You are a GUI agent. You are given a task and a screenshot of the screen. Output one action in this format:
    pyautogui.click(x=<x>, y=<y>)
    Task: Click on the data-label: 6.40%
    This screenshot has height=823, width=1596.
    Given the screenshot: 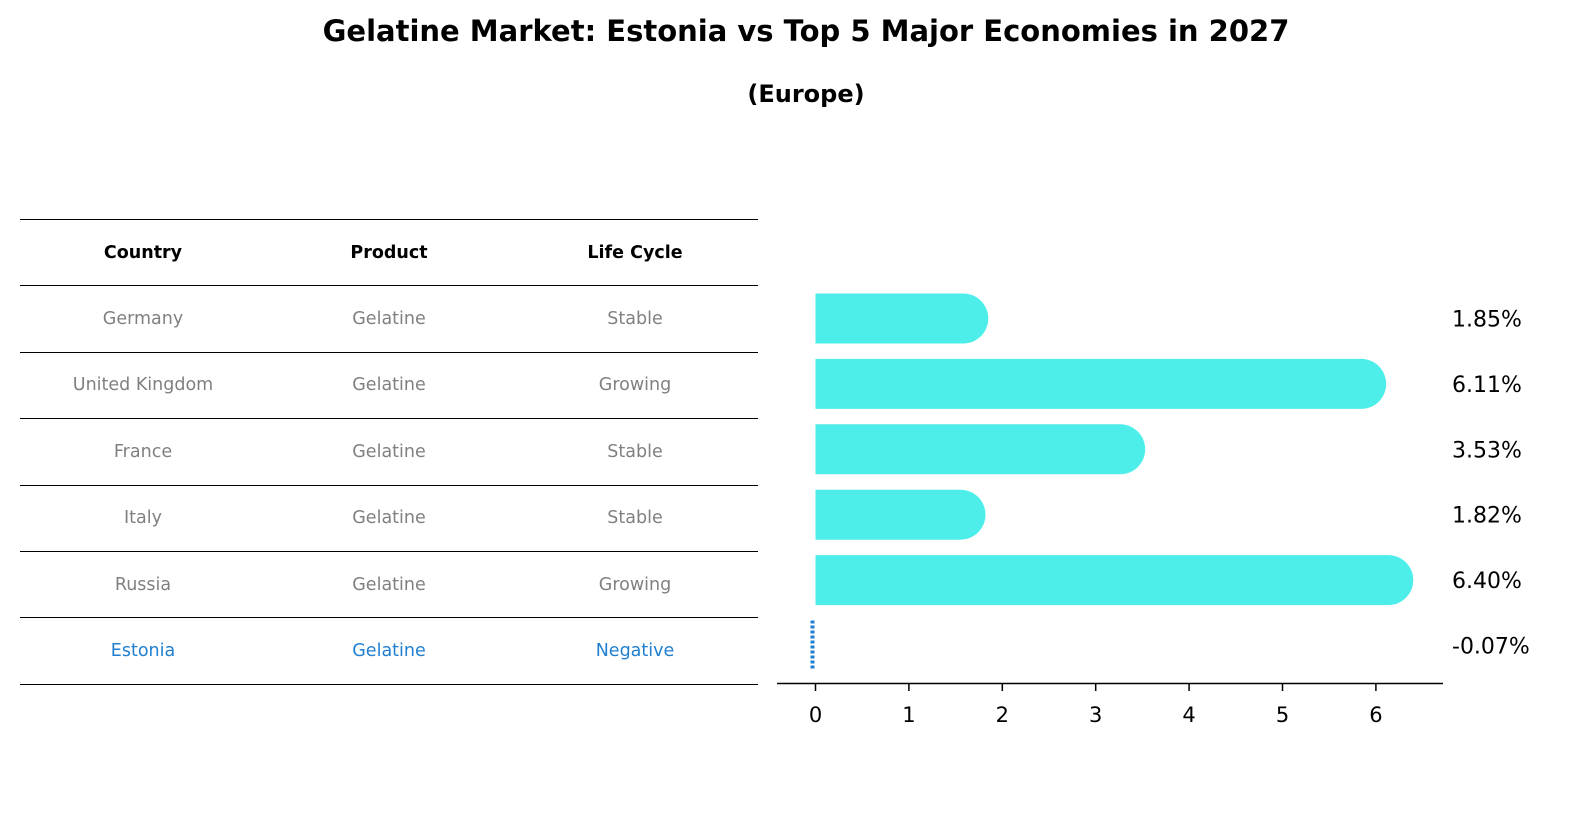 What is the action you would take?
    pyautogui.click(x=1487, y=581)
    